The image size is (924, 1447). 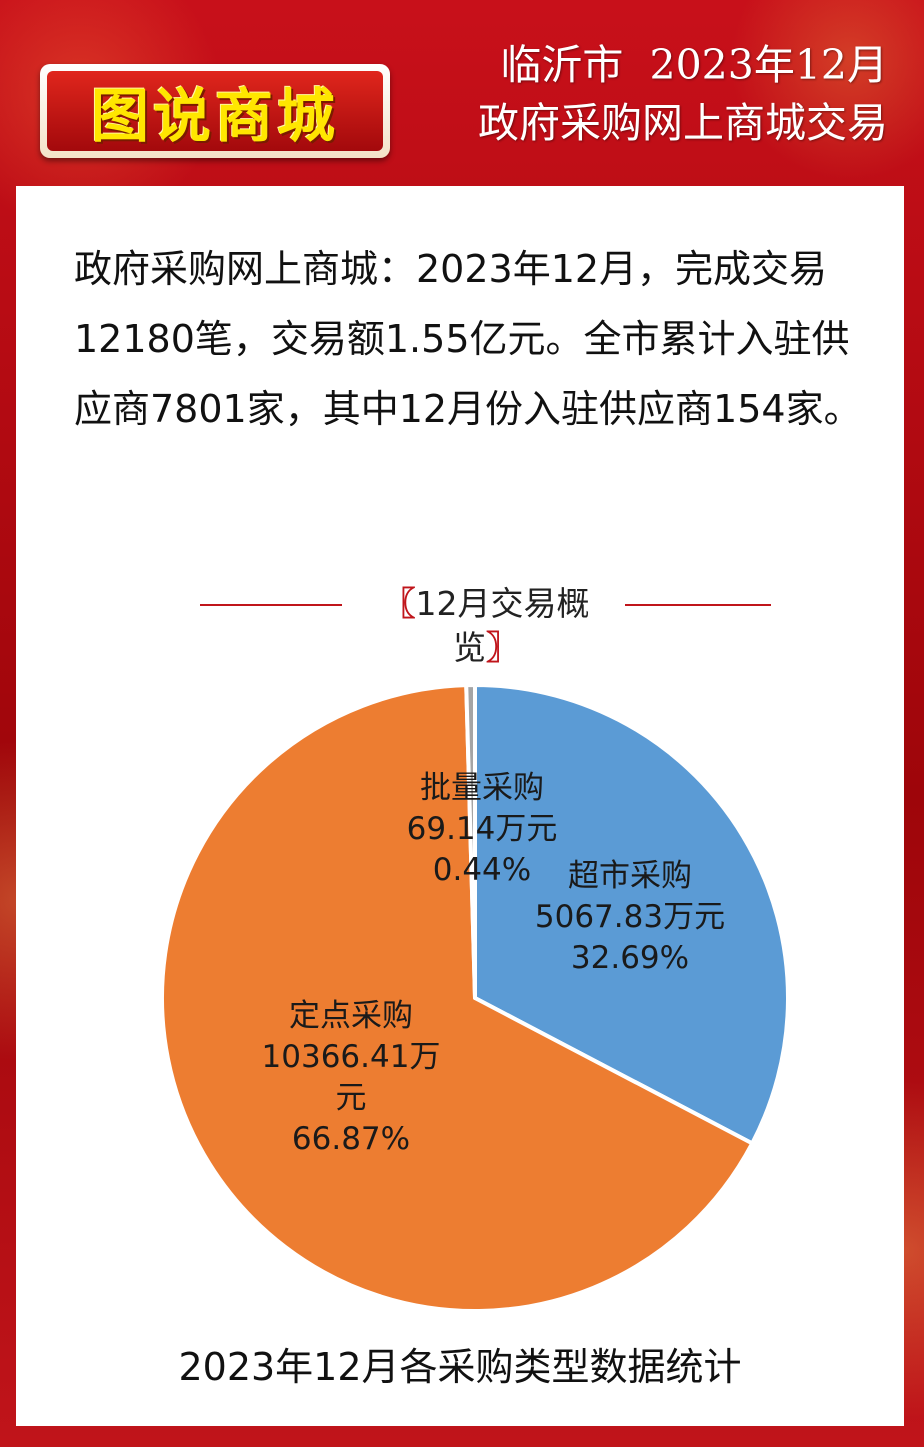 I want to click on data-label-bulk: 批量采购 69.14万元 0.44%, so click(x=482, y=829).